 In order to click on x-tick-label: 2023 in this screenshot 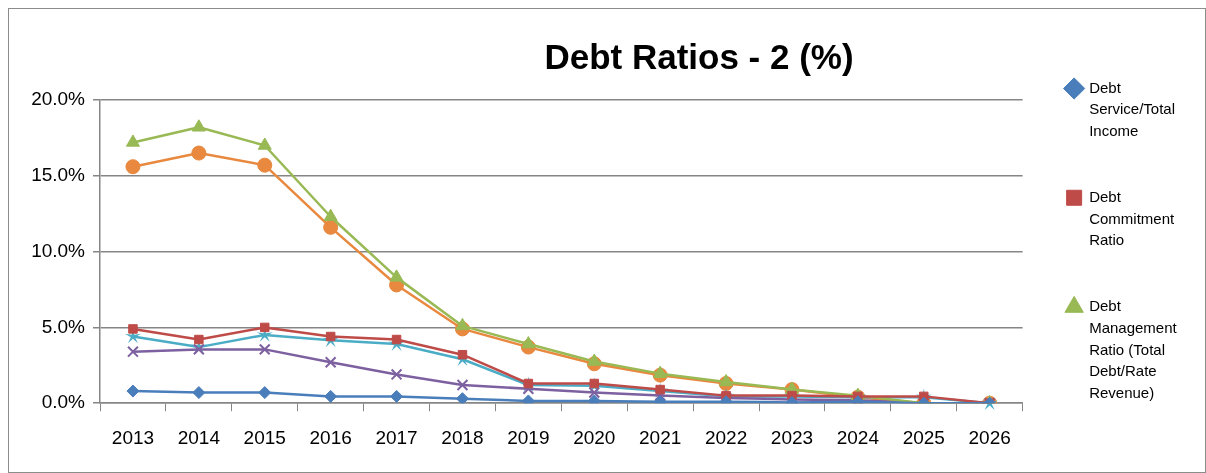, I will do `click(792, 437)`.